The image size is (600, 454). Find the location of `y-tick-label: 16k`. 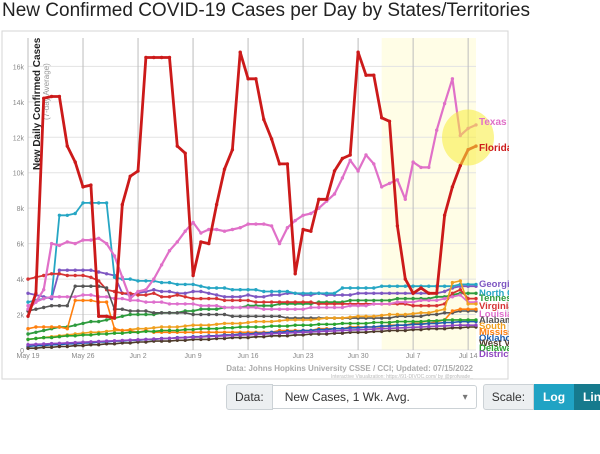

y-tick-label: 16k is located at coordinates (19, 67).